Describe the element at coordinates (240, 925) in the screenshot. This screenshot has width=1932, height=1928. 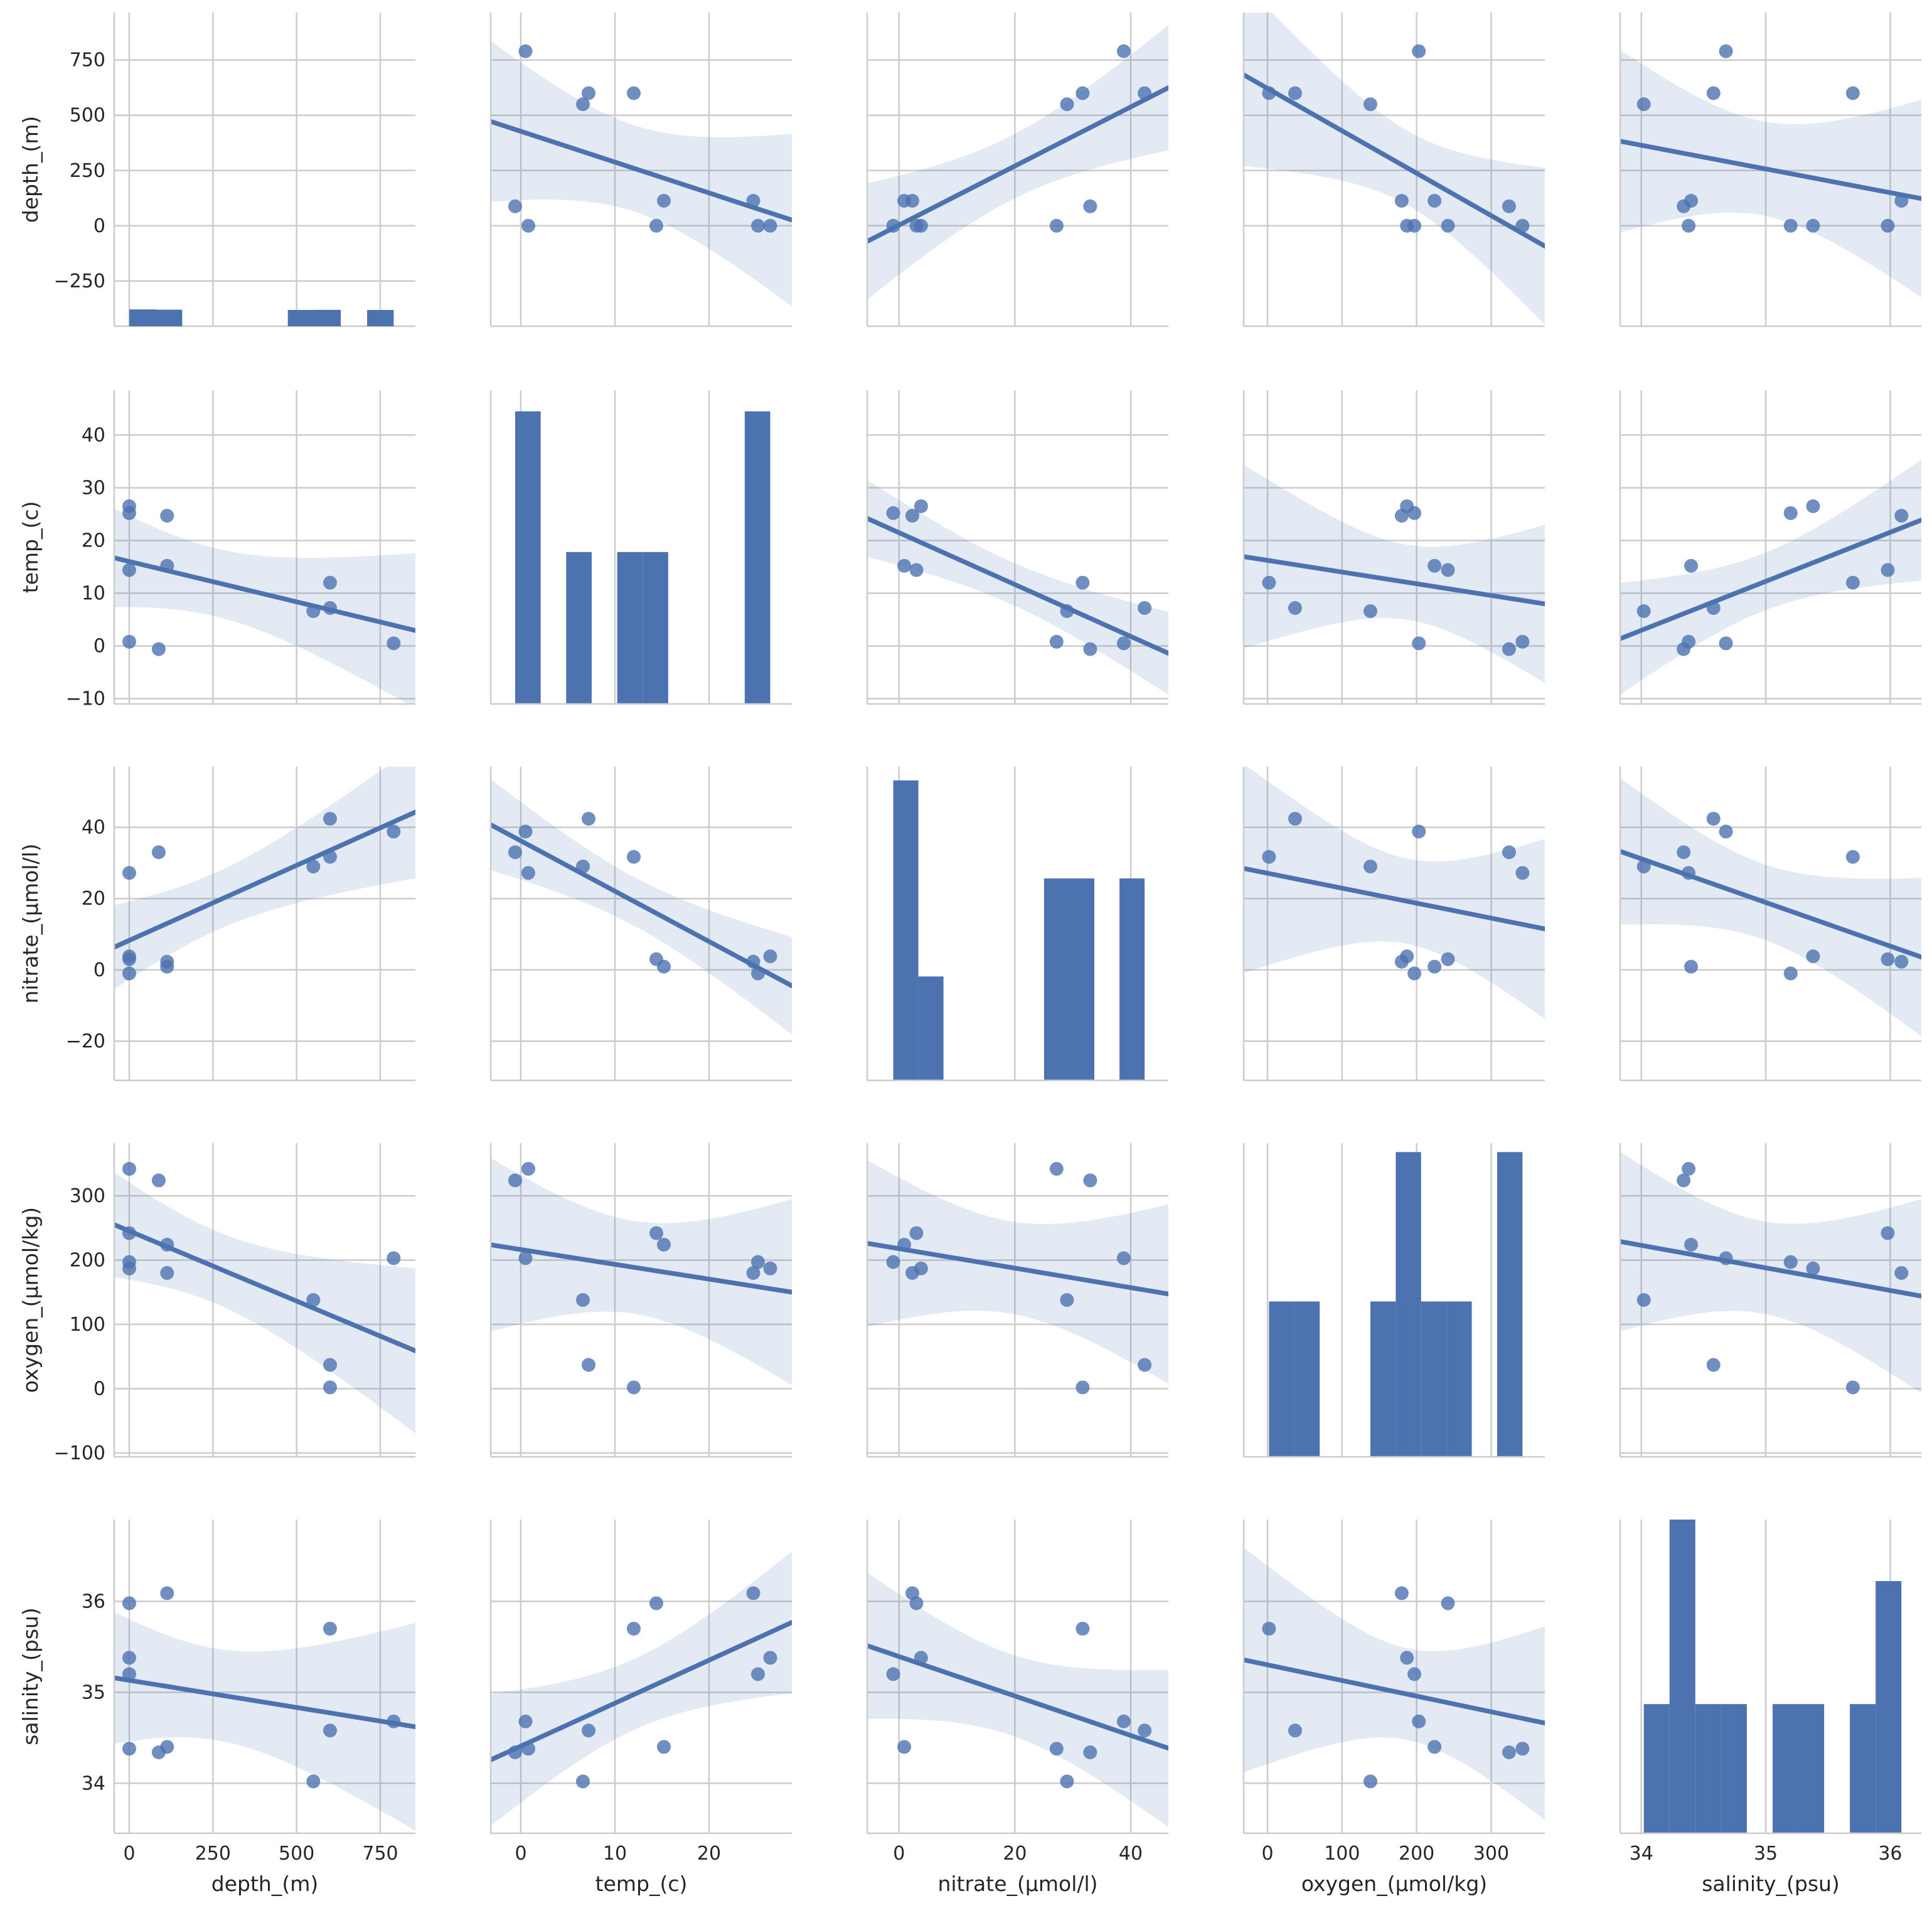
I see `panel-nitrate-mol-l-vs-depth-m: −20 0 20 40` at that location.